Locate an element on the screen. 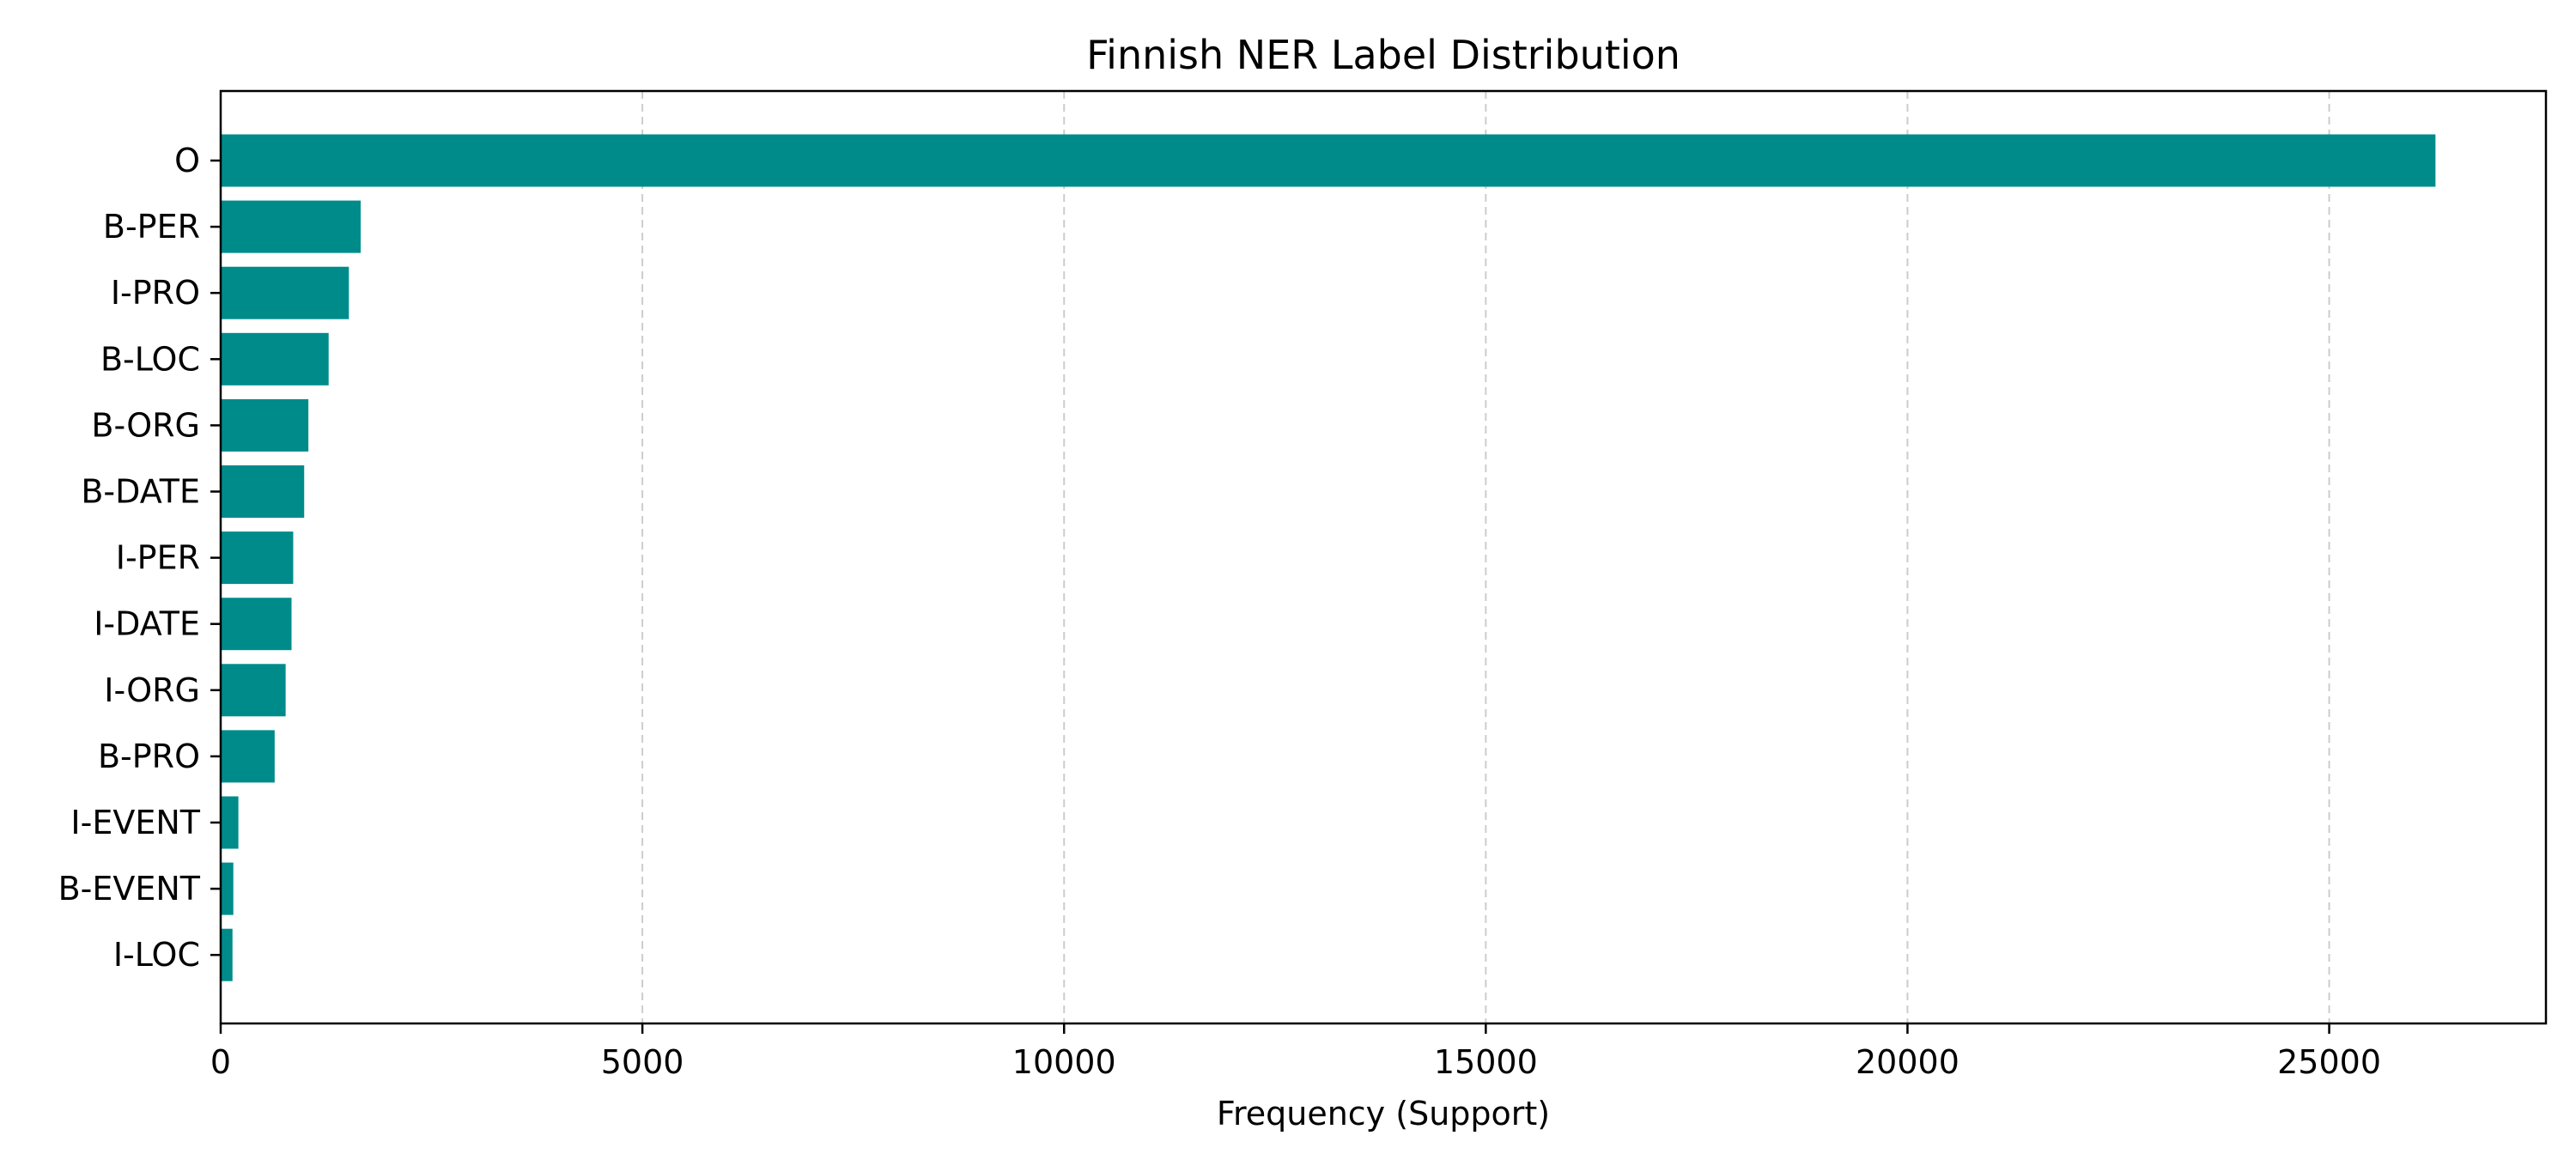 The height and width of the screenshot is (1172, 2576). x-tick-label: 10000 is located at coordinates (1064, 1062).